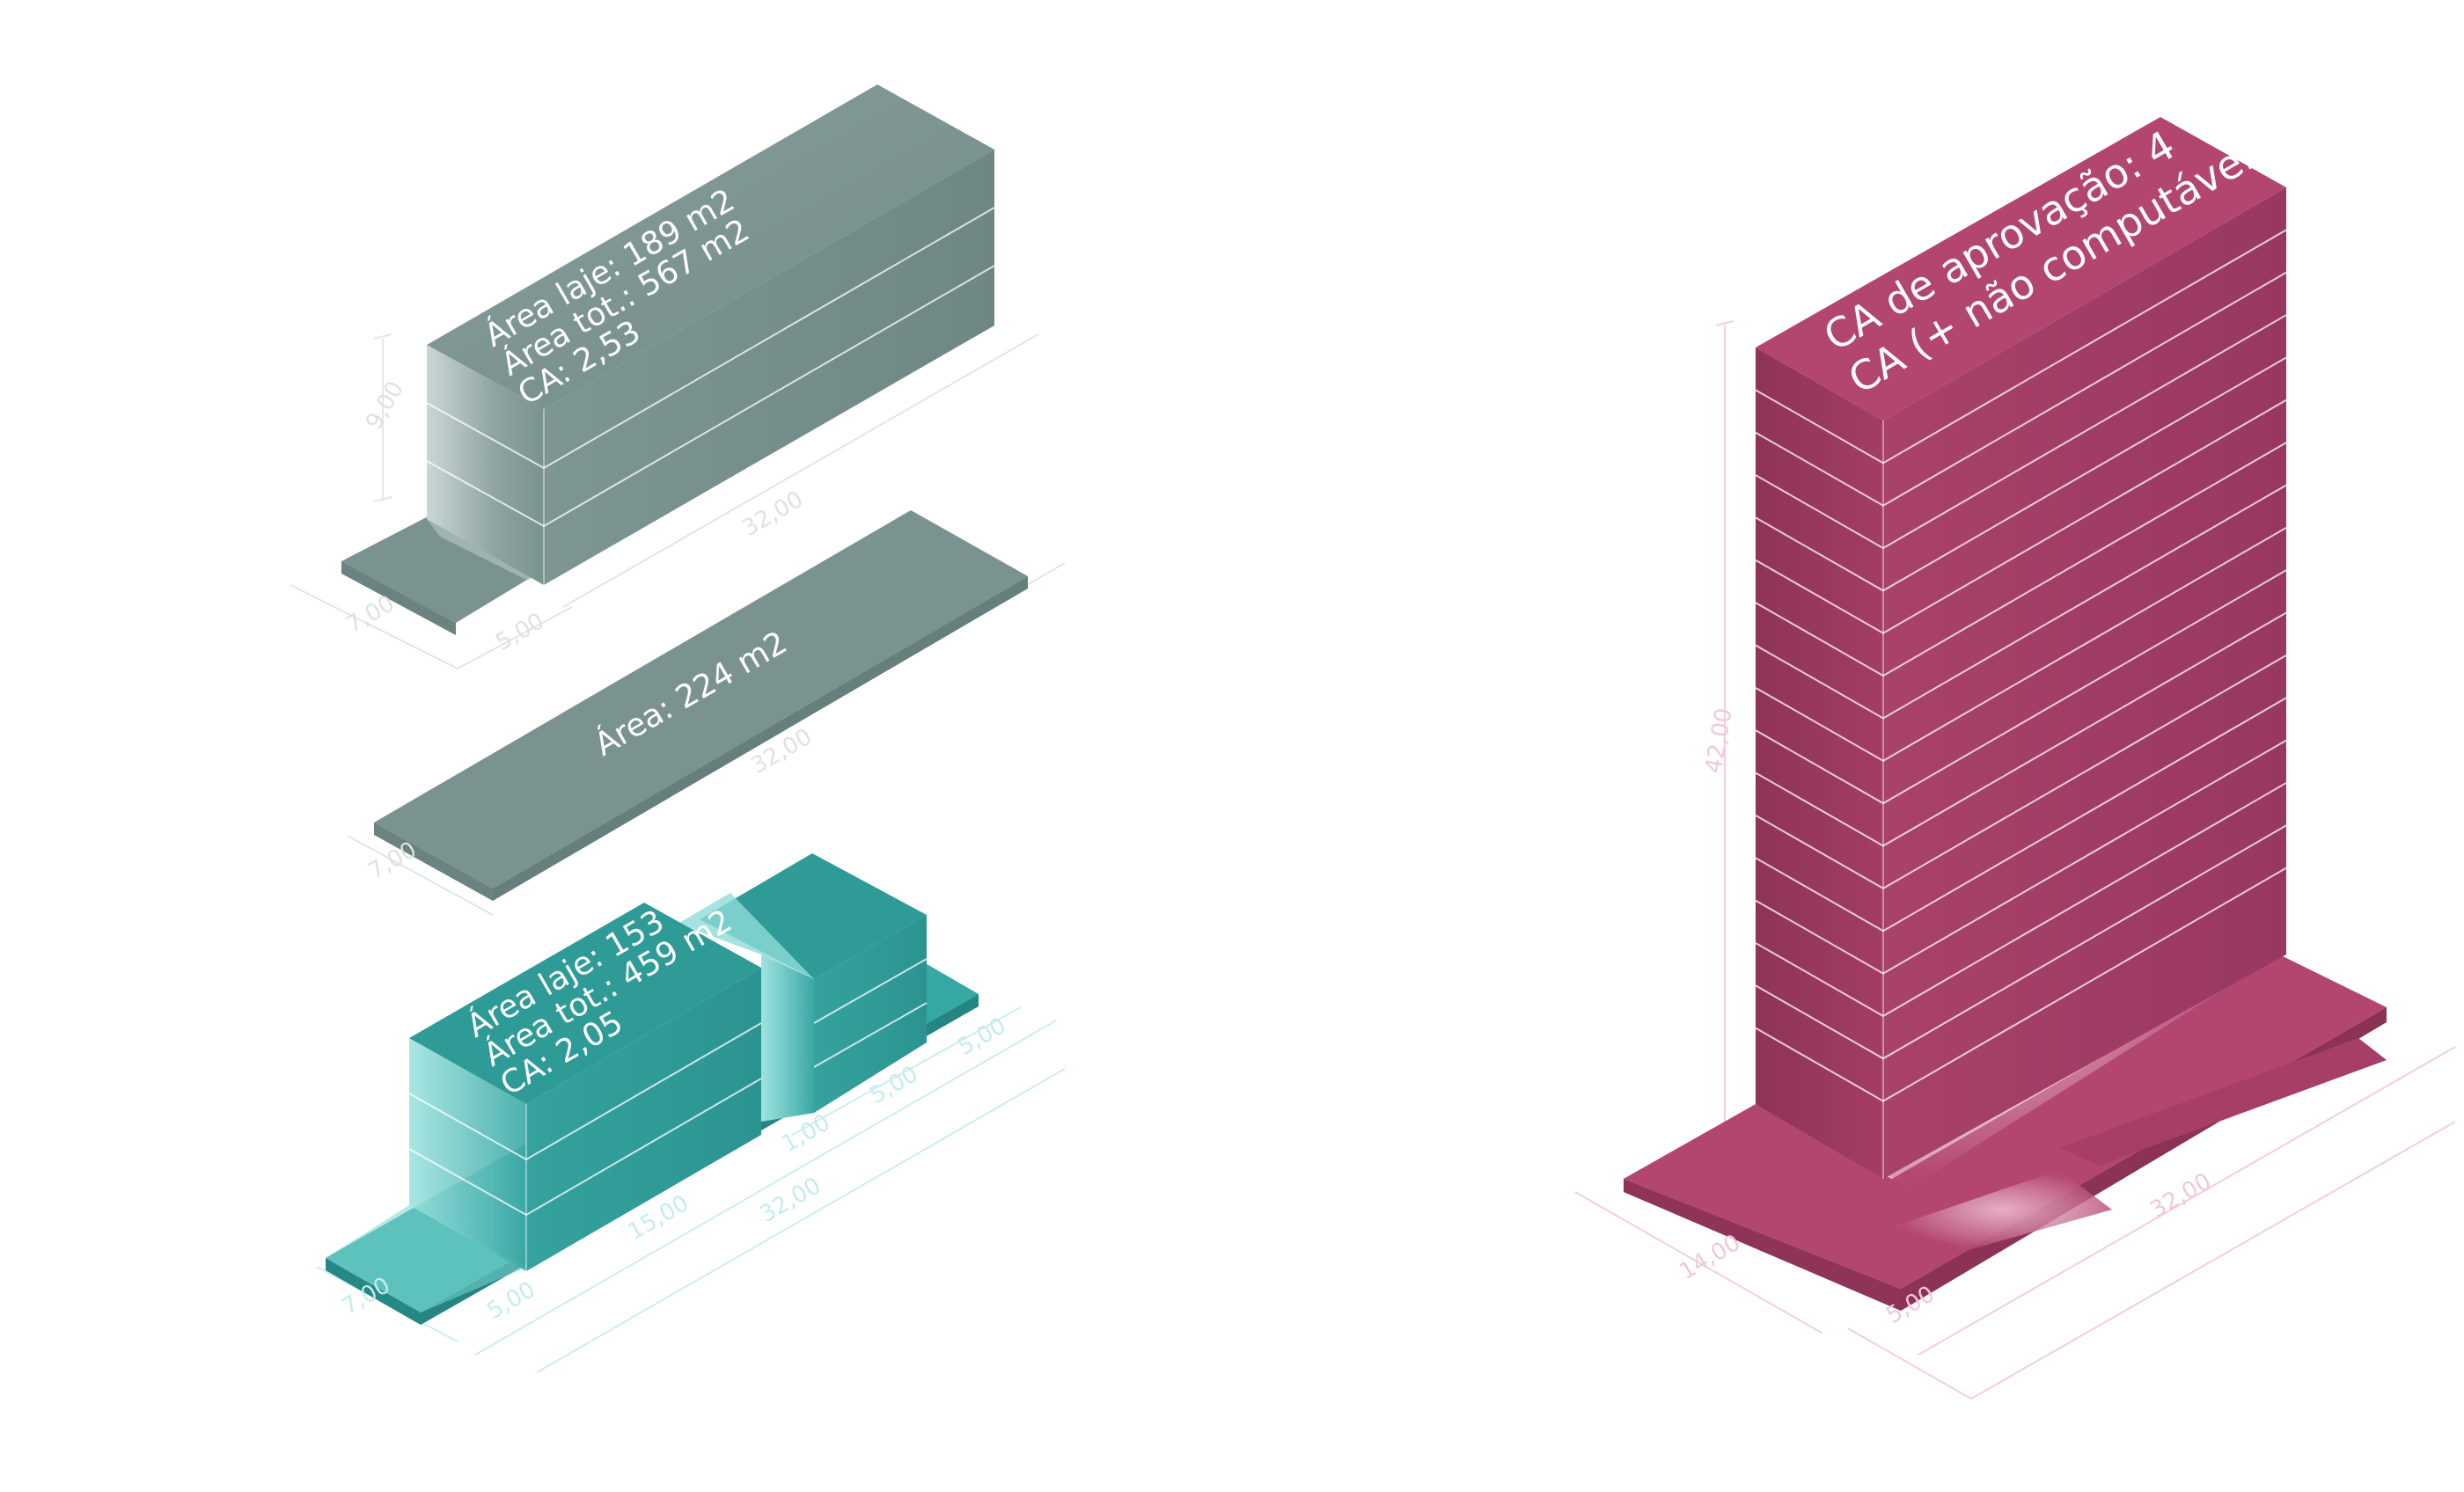 The image size is (2464, 1492). I want to click on grey-volume-front, so click(769, 368).